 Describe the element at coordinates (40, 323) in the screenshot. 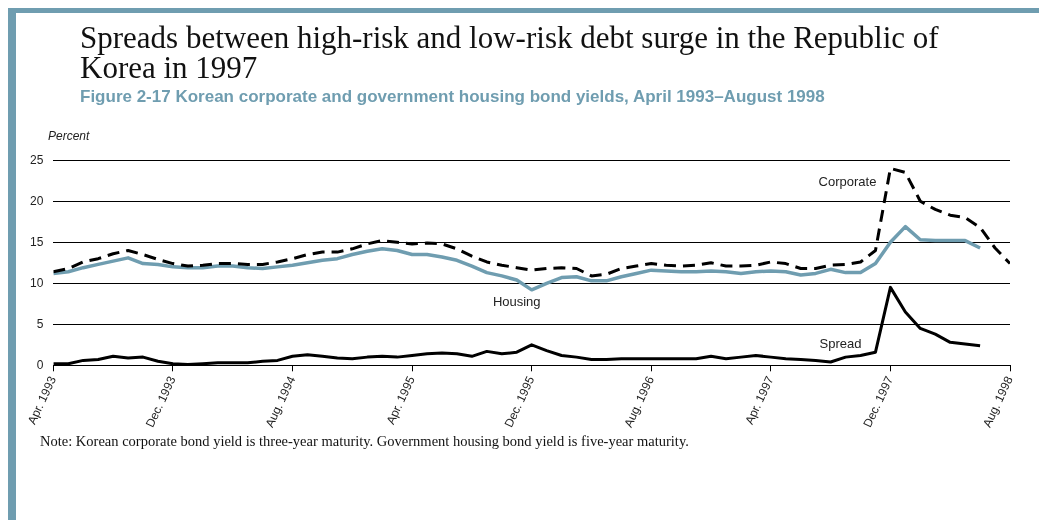

I see `y-tick-label: 5` at that location.